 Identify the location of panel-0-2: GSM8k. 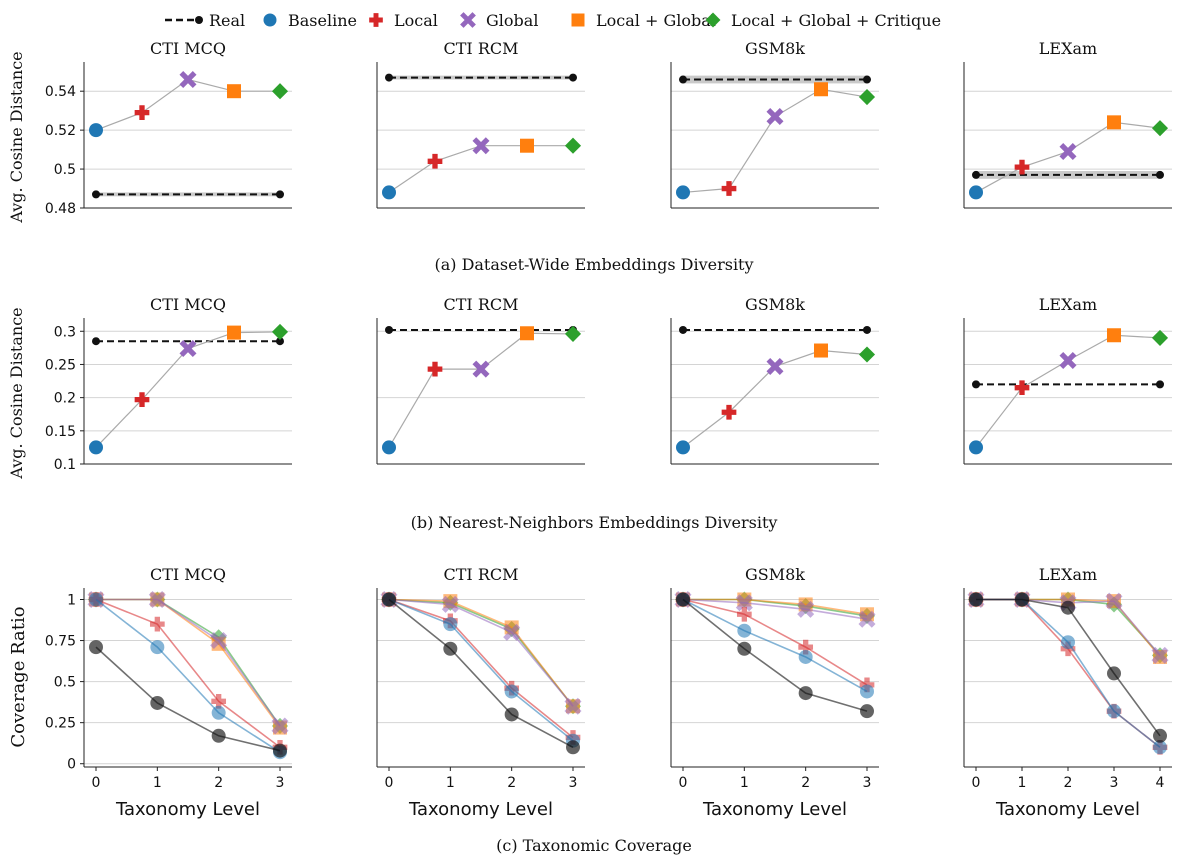
(774, 124).